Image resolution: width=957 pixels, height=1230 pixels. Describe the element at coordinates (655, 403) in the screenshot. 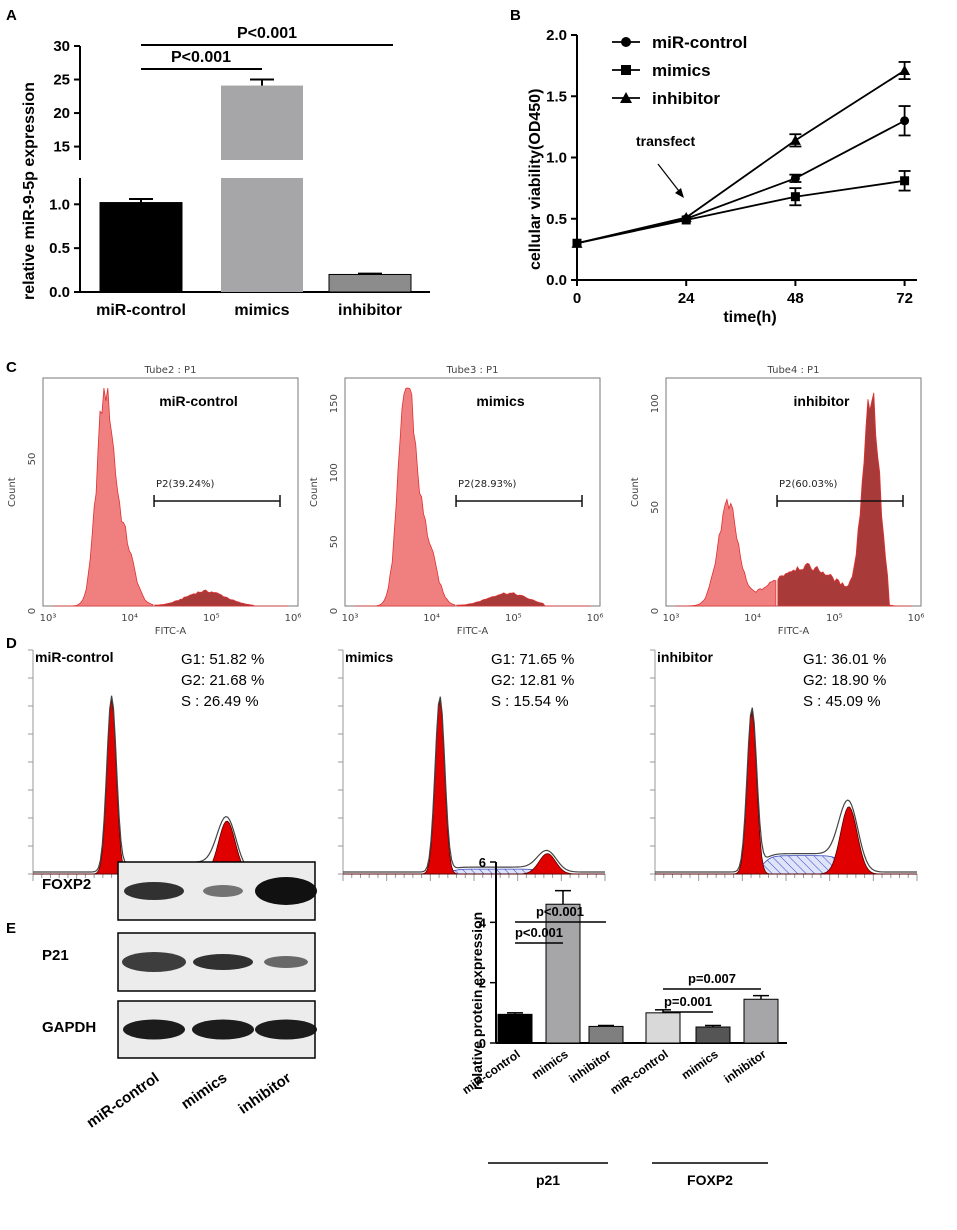

I see `panel-c-ytick-label: 100` at that location.